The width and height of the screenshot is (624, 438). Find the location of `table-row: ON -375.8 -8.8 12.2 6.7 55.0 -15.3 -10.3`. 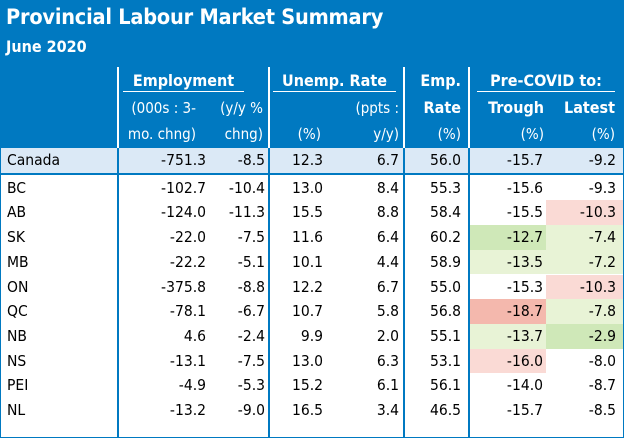

table-row: ON -375.8 -8.8 12.2 6.7 55.0 -15.3 -10.3 is located at coordinates (312, 287).